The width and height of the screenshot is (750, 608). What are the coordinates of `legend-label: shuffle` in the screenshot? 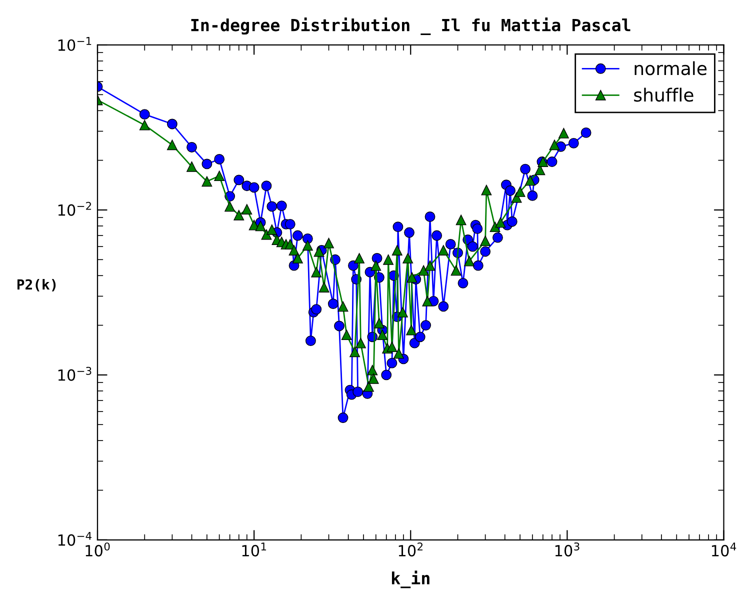 It's located at (664, 95).